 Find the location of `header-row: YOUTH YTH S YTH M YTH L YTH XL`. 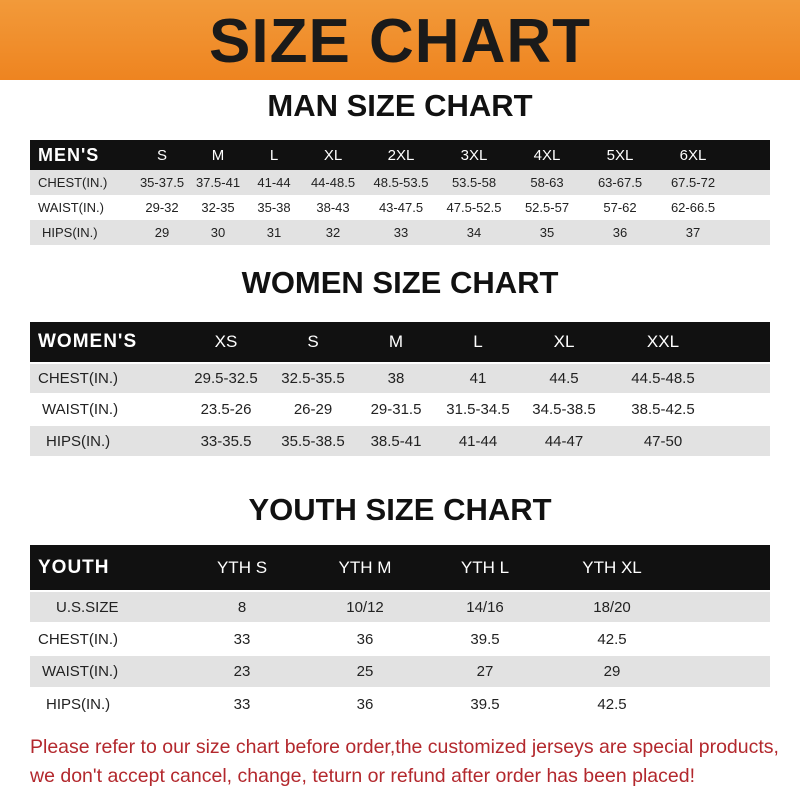

header-row: YOUTH YTH S YTH M YTH L YTH XL is located at coordinates (400, 567).